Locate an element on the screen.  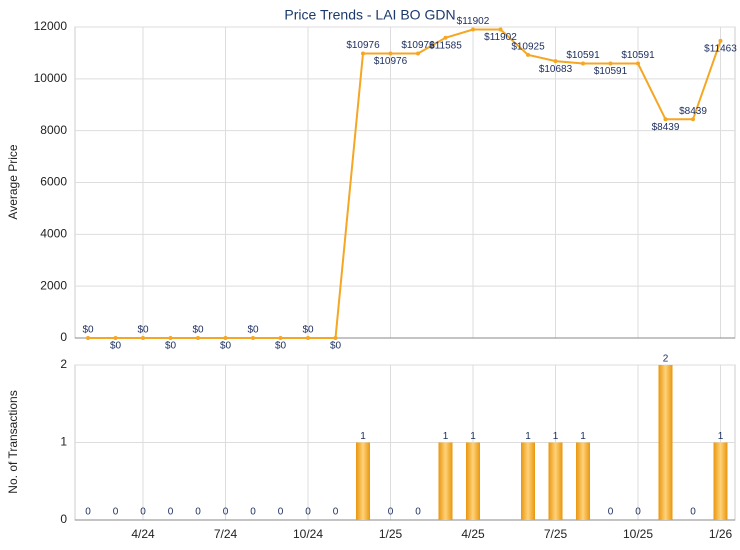
y-tick-label: 4000 is located at coordinates (53, 234).